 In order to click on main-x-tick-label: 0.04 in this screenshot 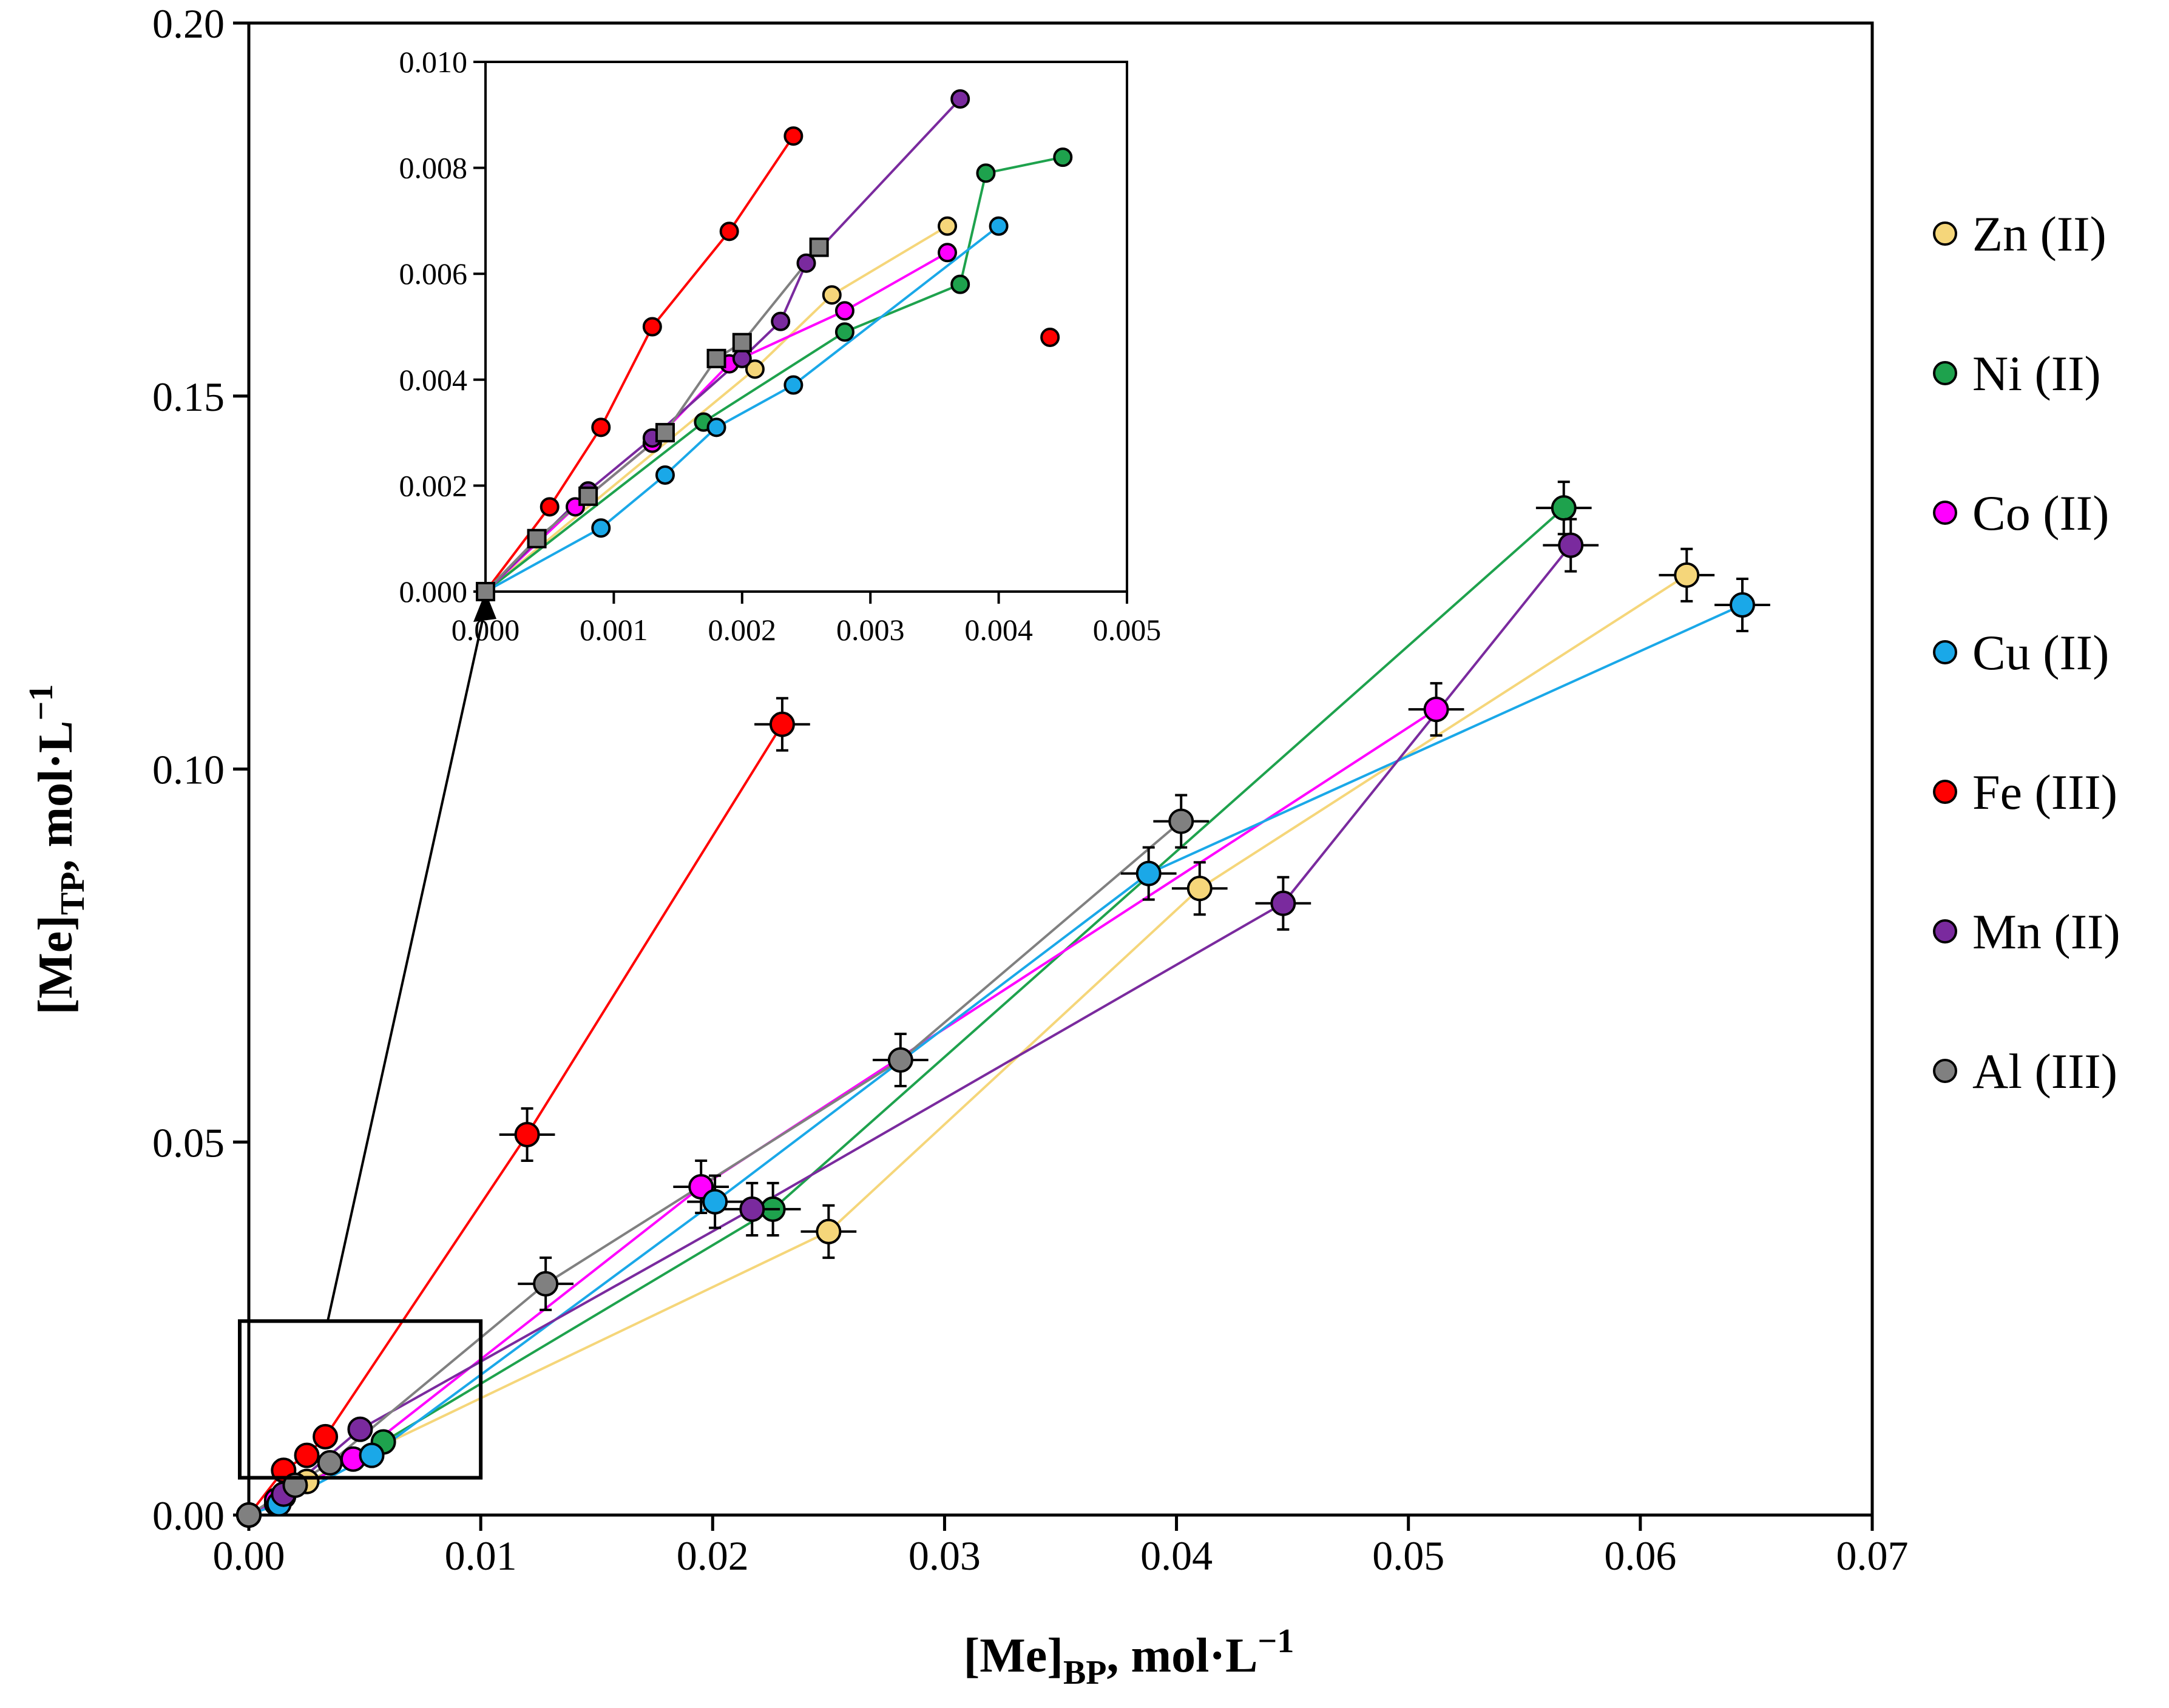, I will do `click(1176, 1556)`.